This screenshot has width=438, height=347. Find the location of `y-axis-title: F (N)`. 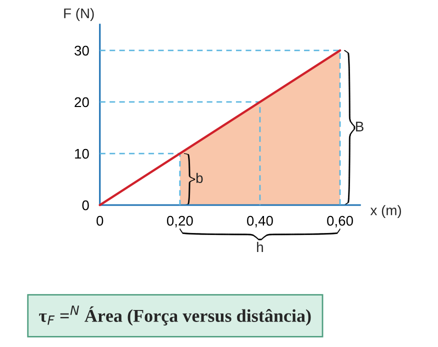

y-axis-title: F (N) is located at coordinates (79, 15).